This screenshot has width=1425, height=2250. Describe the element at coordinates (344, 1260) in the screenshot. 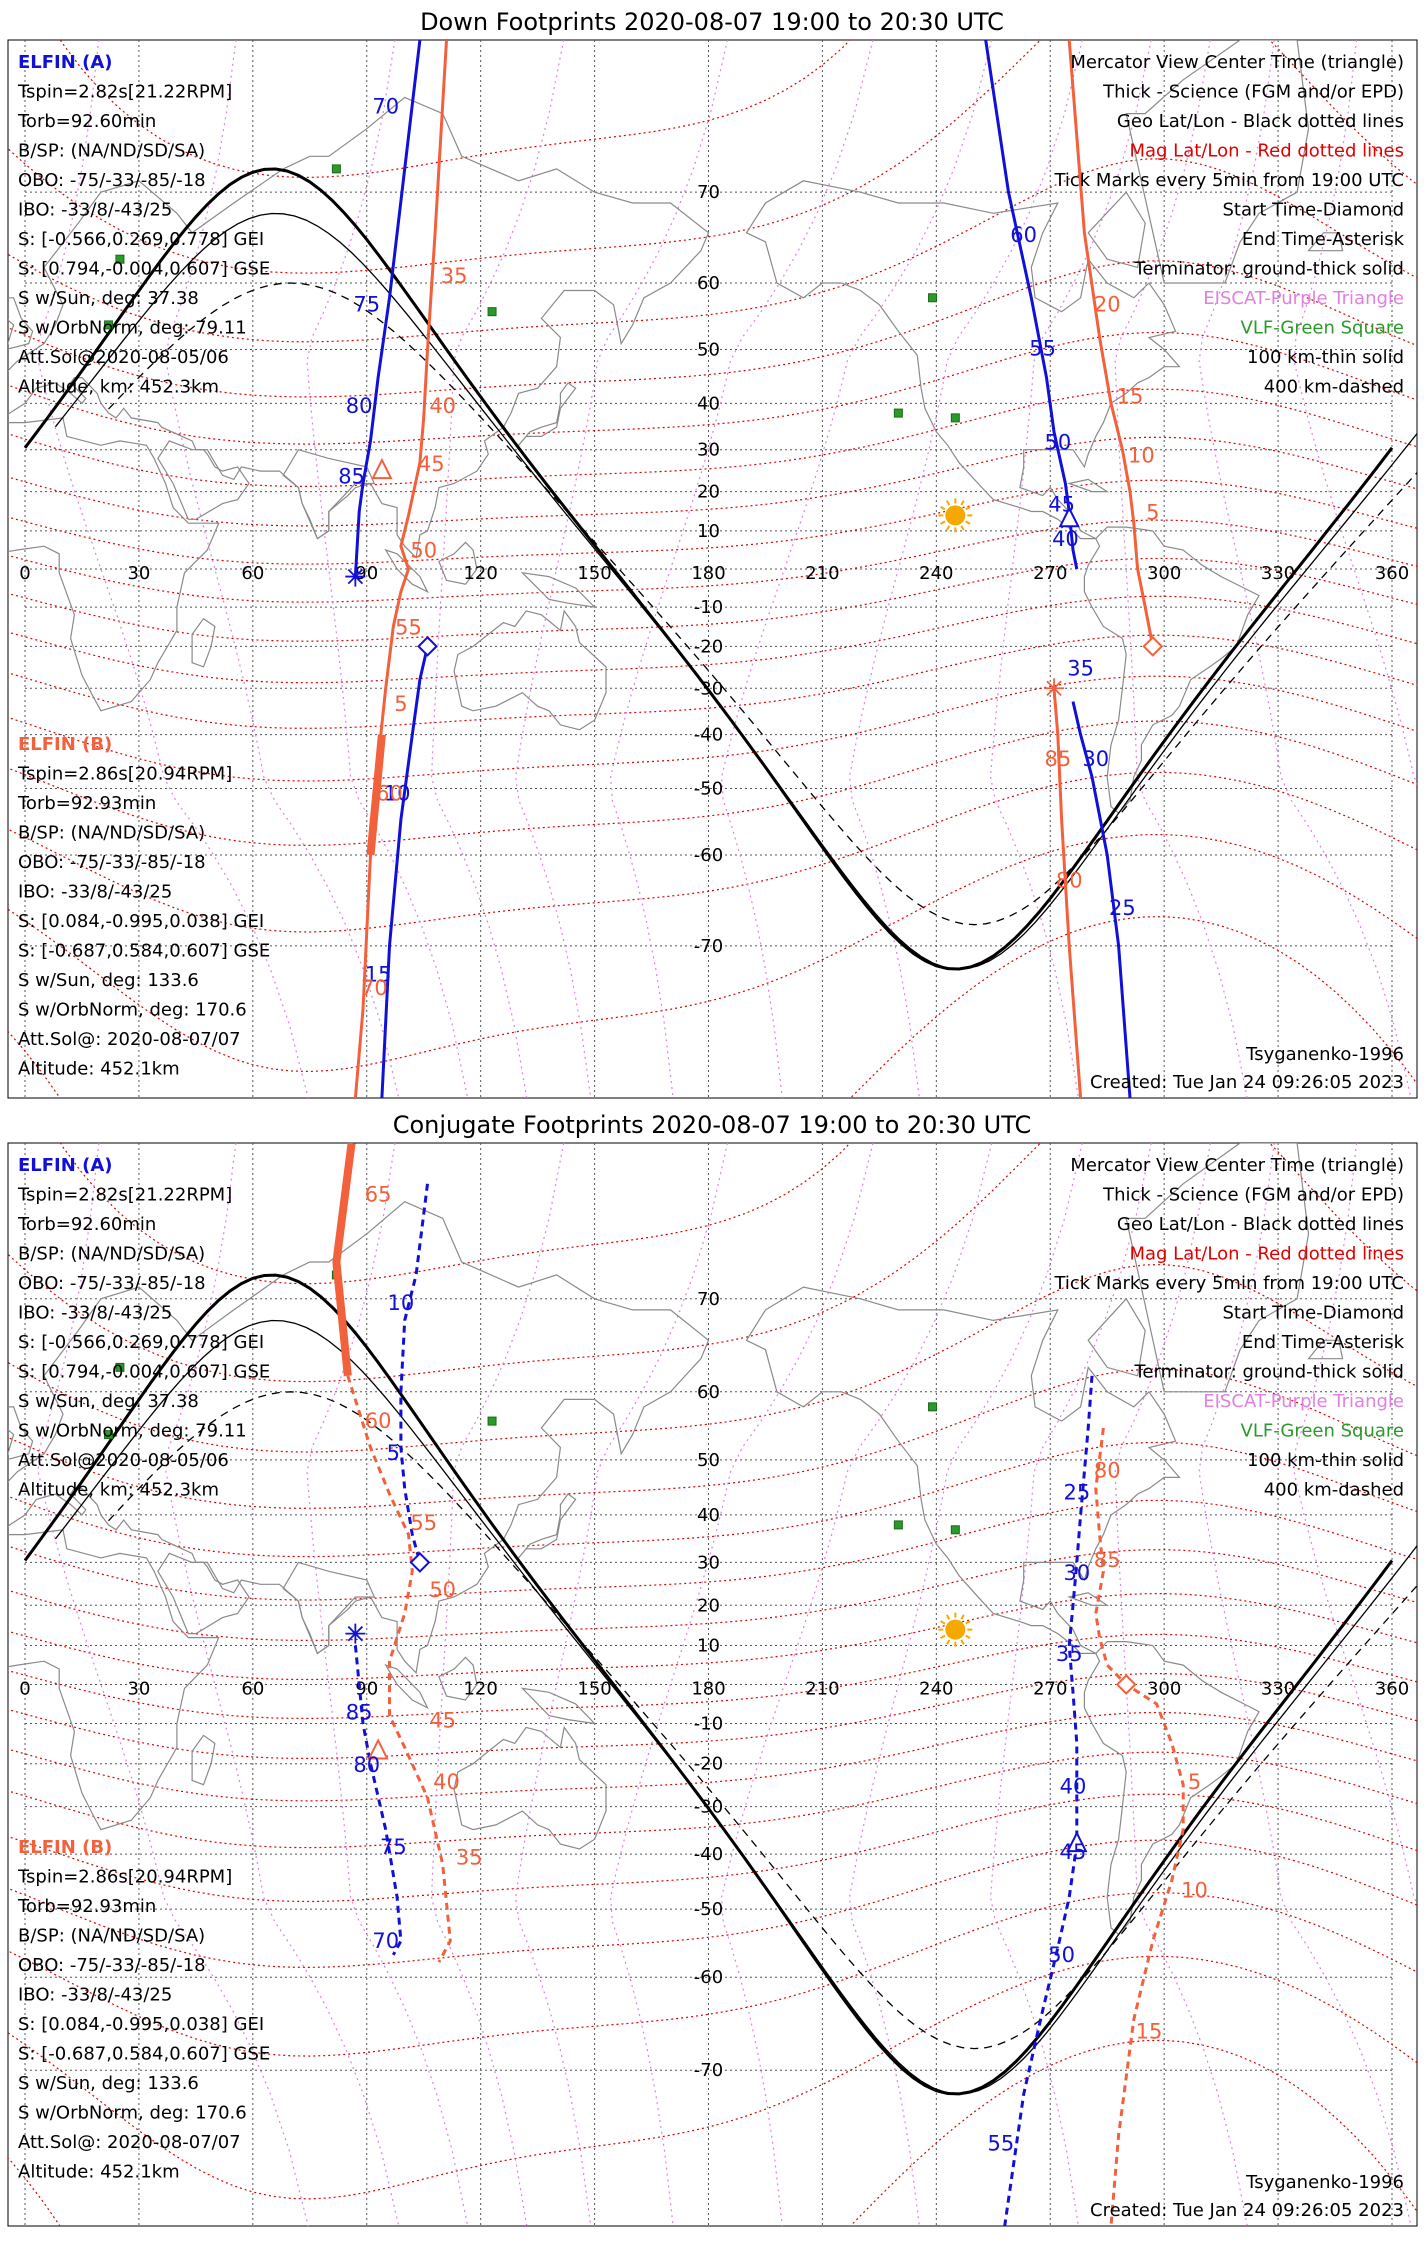

I see `elfin-b-track` at that location.